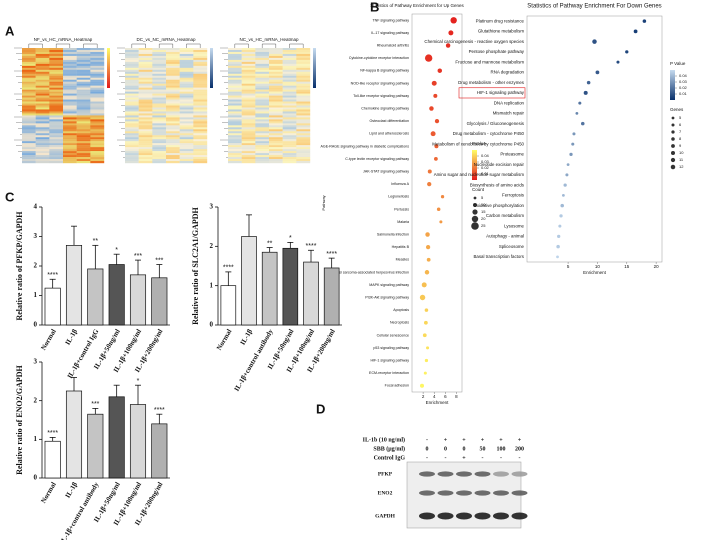 The height and width of the screenshot is (540, 719). What do you see at coordinates (390, 458) in the screenshot?
I see `treatment-label: Control IgG` at bounding box center [390, 458].